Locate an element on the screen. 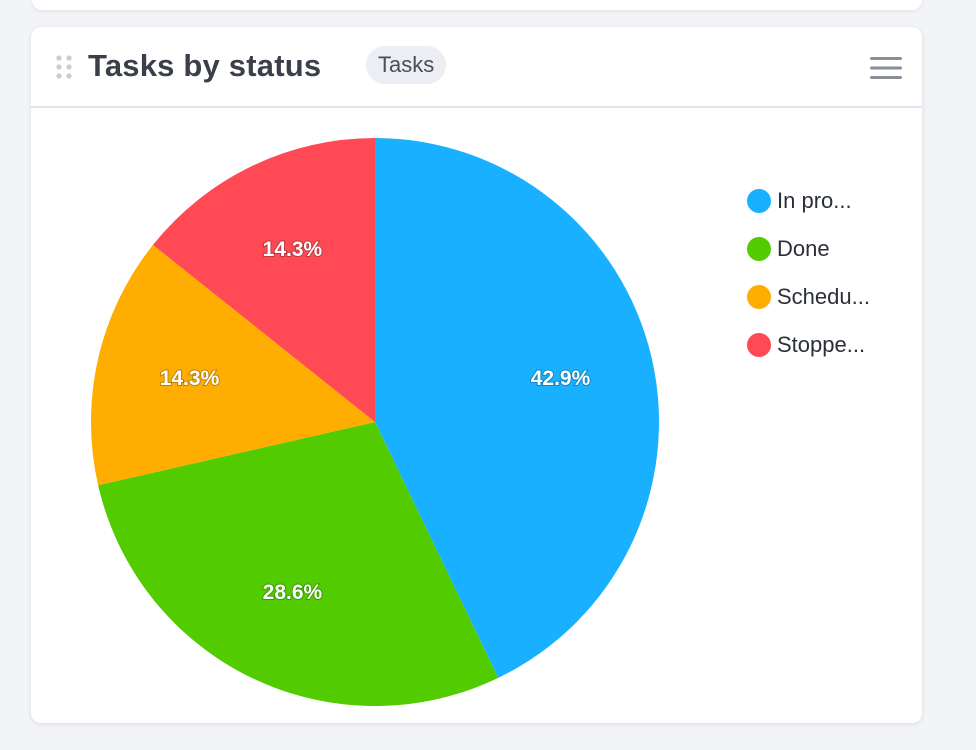 This screenshot has width=976, height=750. slice-label-done: 28.6% is located at coordinates (293, 592).